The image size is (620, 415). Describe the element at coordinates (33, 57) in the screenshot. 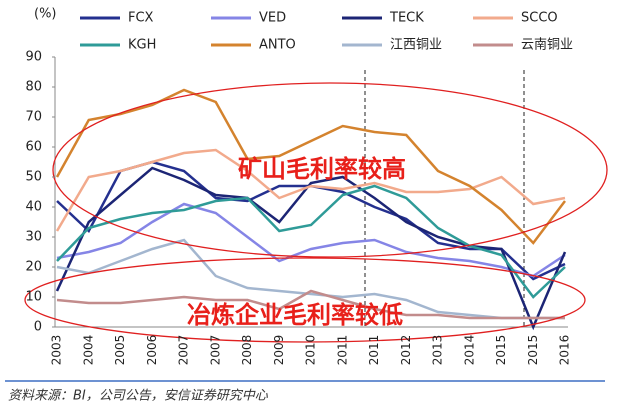

I see `y-tick-label: 90` at that location.